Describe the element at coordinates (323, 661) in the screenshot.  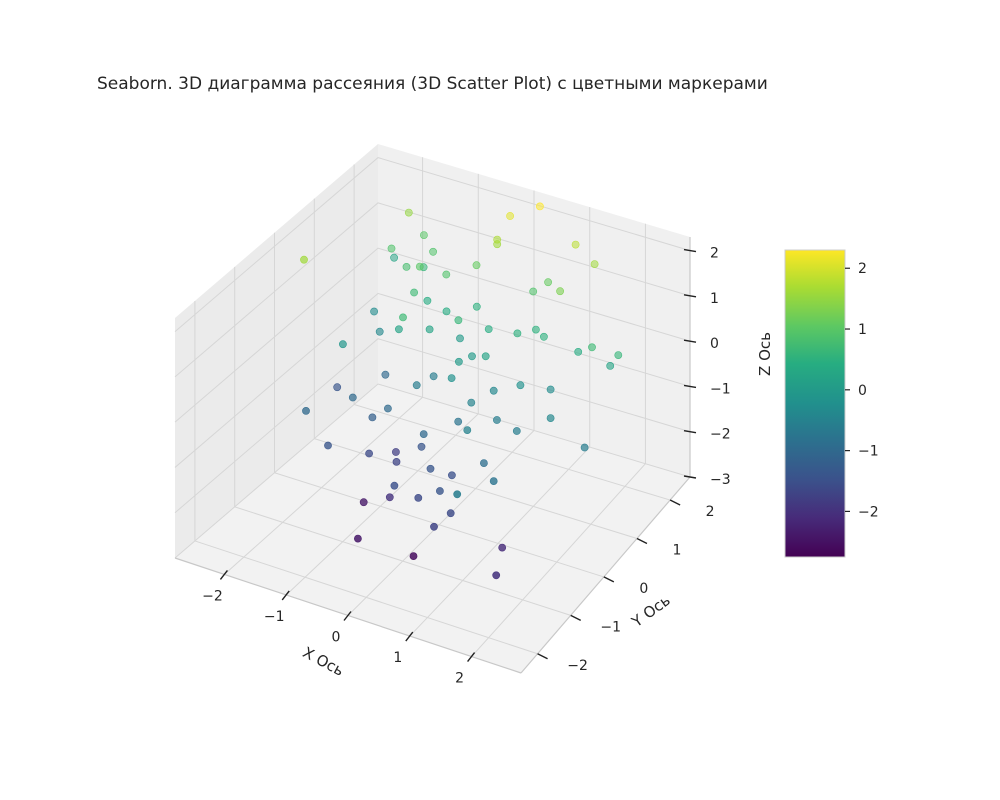
I see `x-axis-label: X Ось` at that location.